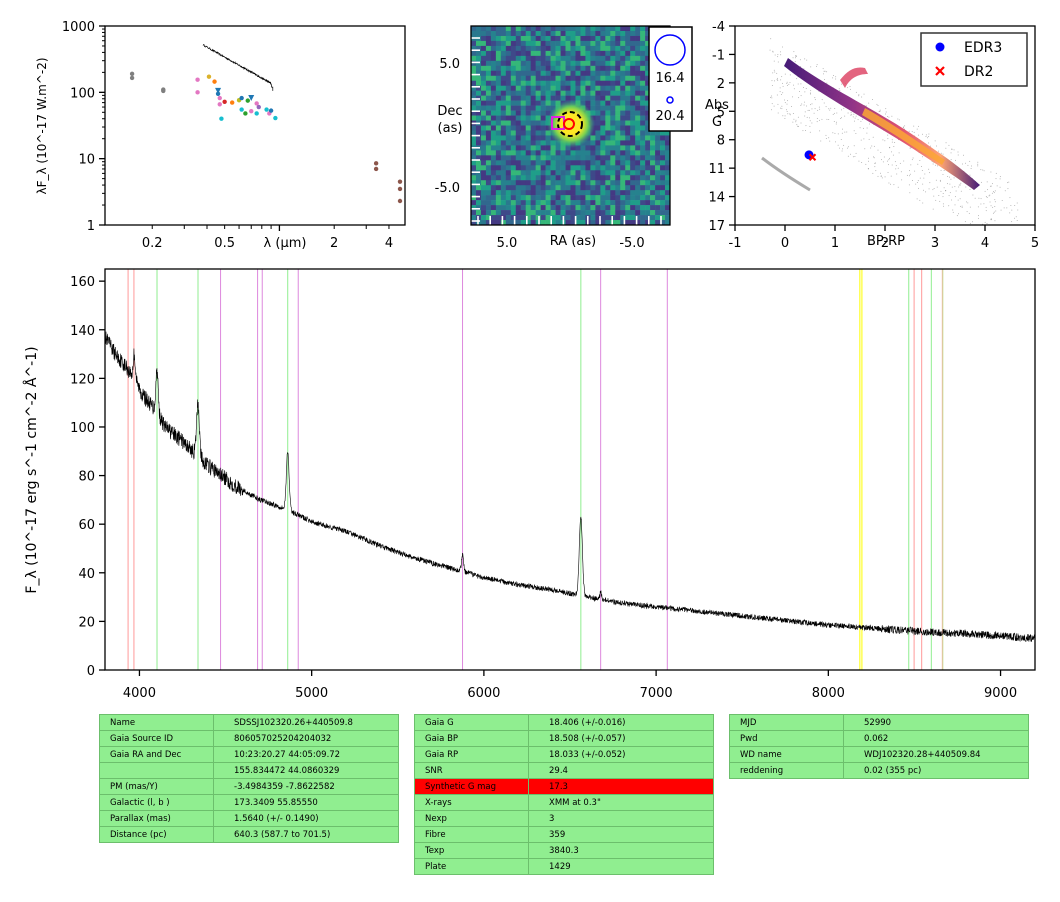 Image resolution: width=1060 pixels, height=902 pixels. Describe the element at coordinates (1000, 693) in the screenshot. I see `spectrum-xtick-label: 9000` at that location.